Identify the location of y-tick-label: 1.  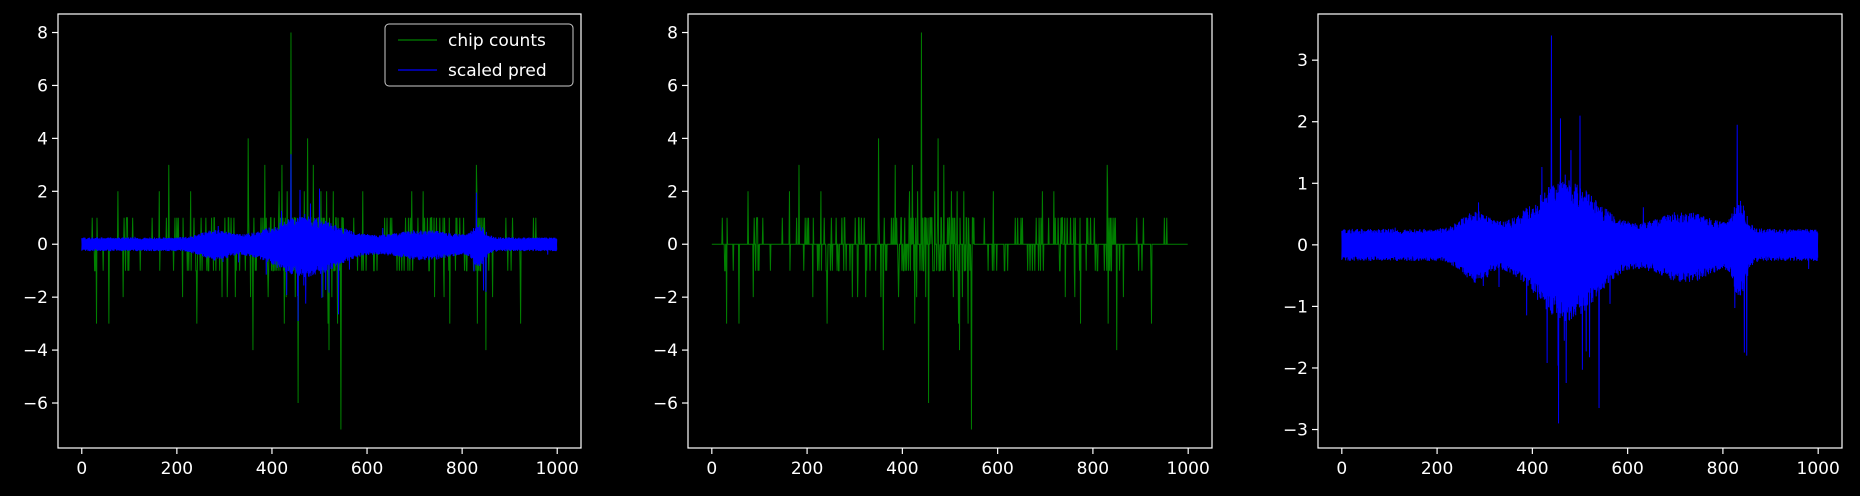
(1302, 184).